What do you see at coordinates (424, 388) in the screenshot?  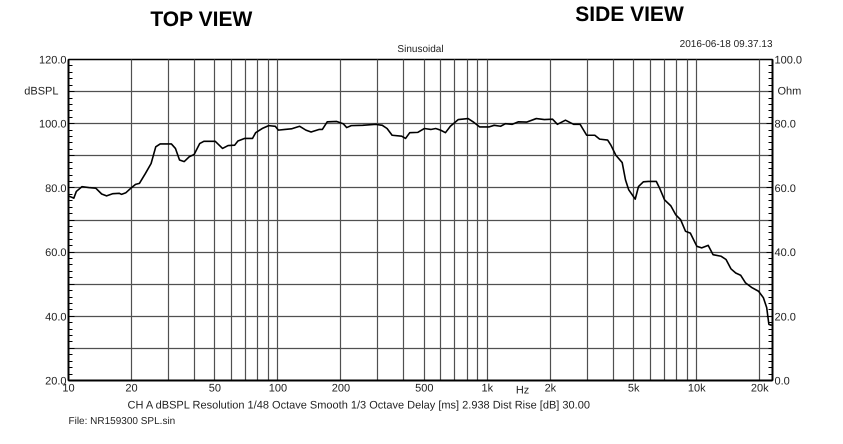 I see `x-tick-label: 500` at bounding box center [424, 388].